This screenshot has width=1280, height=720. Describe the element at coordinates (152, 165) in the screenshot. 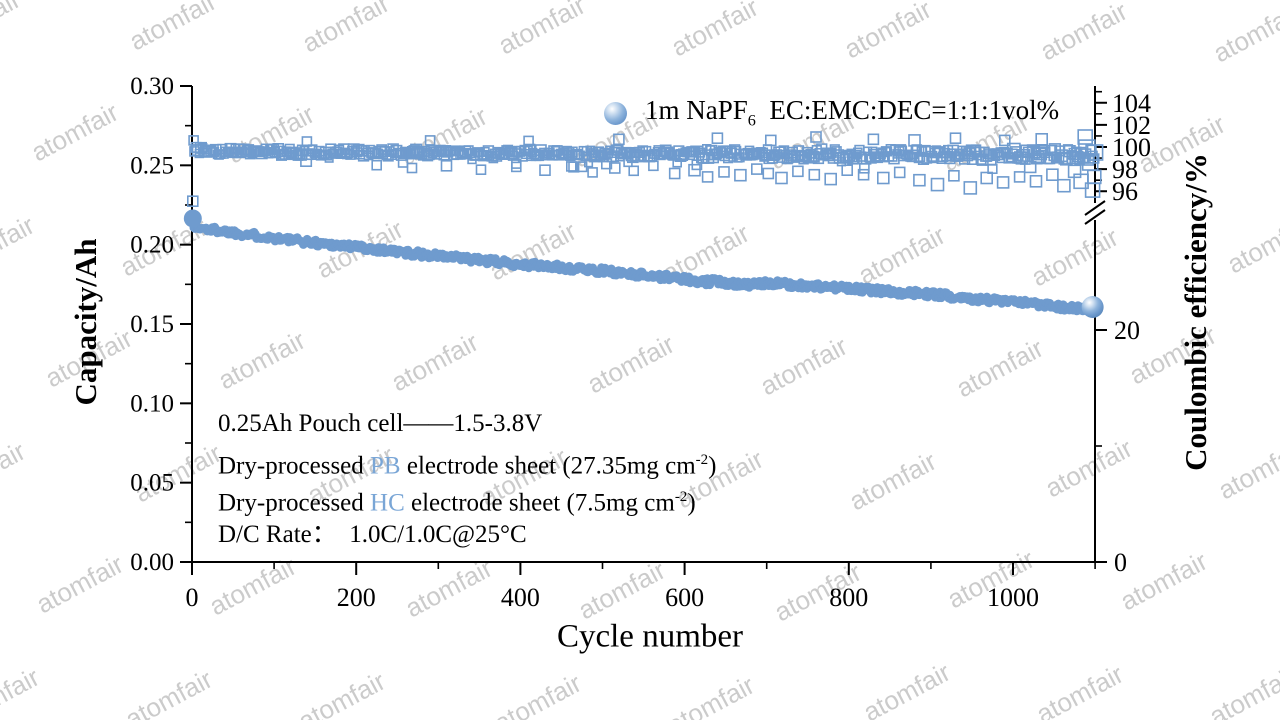

I see `svg-text: 0.25` at that location.